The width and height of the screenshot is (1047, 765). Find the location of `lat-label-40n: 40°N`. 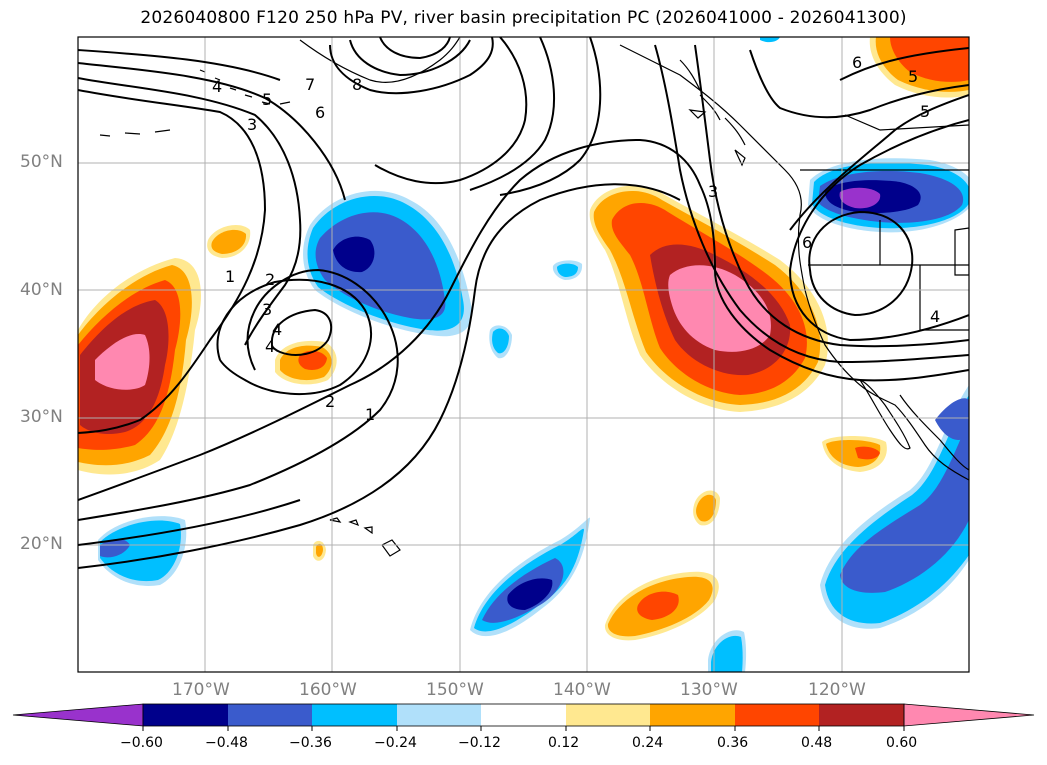

lat-label-40n: 40°N is located at coordinates (41, 290).